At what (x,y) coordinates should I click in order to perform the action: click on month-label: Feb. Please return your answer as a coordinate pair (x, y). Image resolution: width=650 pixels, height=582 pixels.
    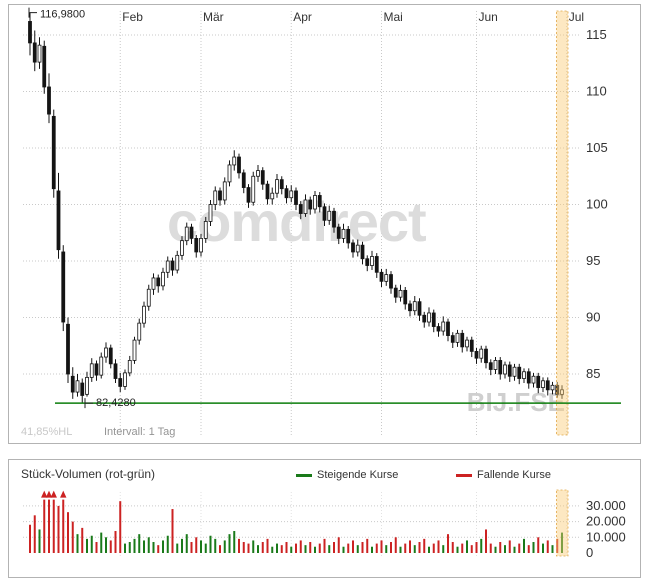
    Looking at the image, I should click on (132, 17).